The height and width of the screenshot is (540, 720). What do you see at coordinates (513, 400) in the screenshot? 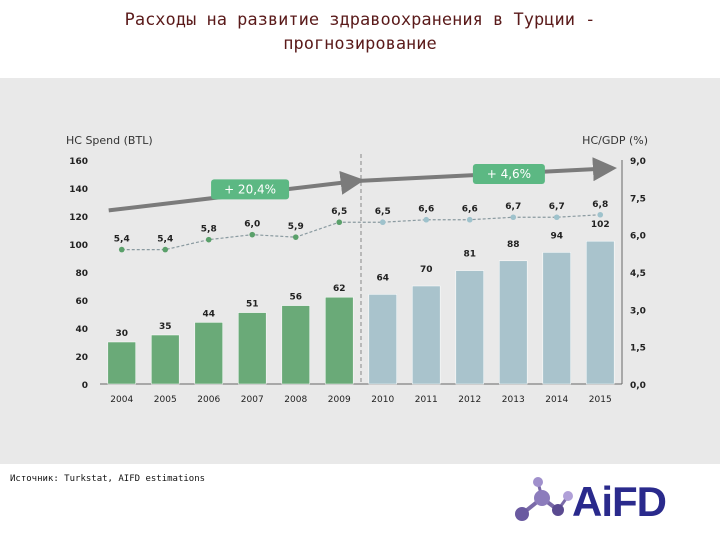
I see `x-tick-label: 2013` at bounding box center [513, 400].